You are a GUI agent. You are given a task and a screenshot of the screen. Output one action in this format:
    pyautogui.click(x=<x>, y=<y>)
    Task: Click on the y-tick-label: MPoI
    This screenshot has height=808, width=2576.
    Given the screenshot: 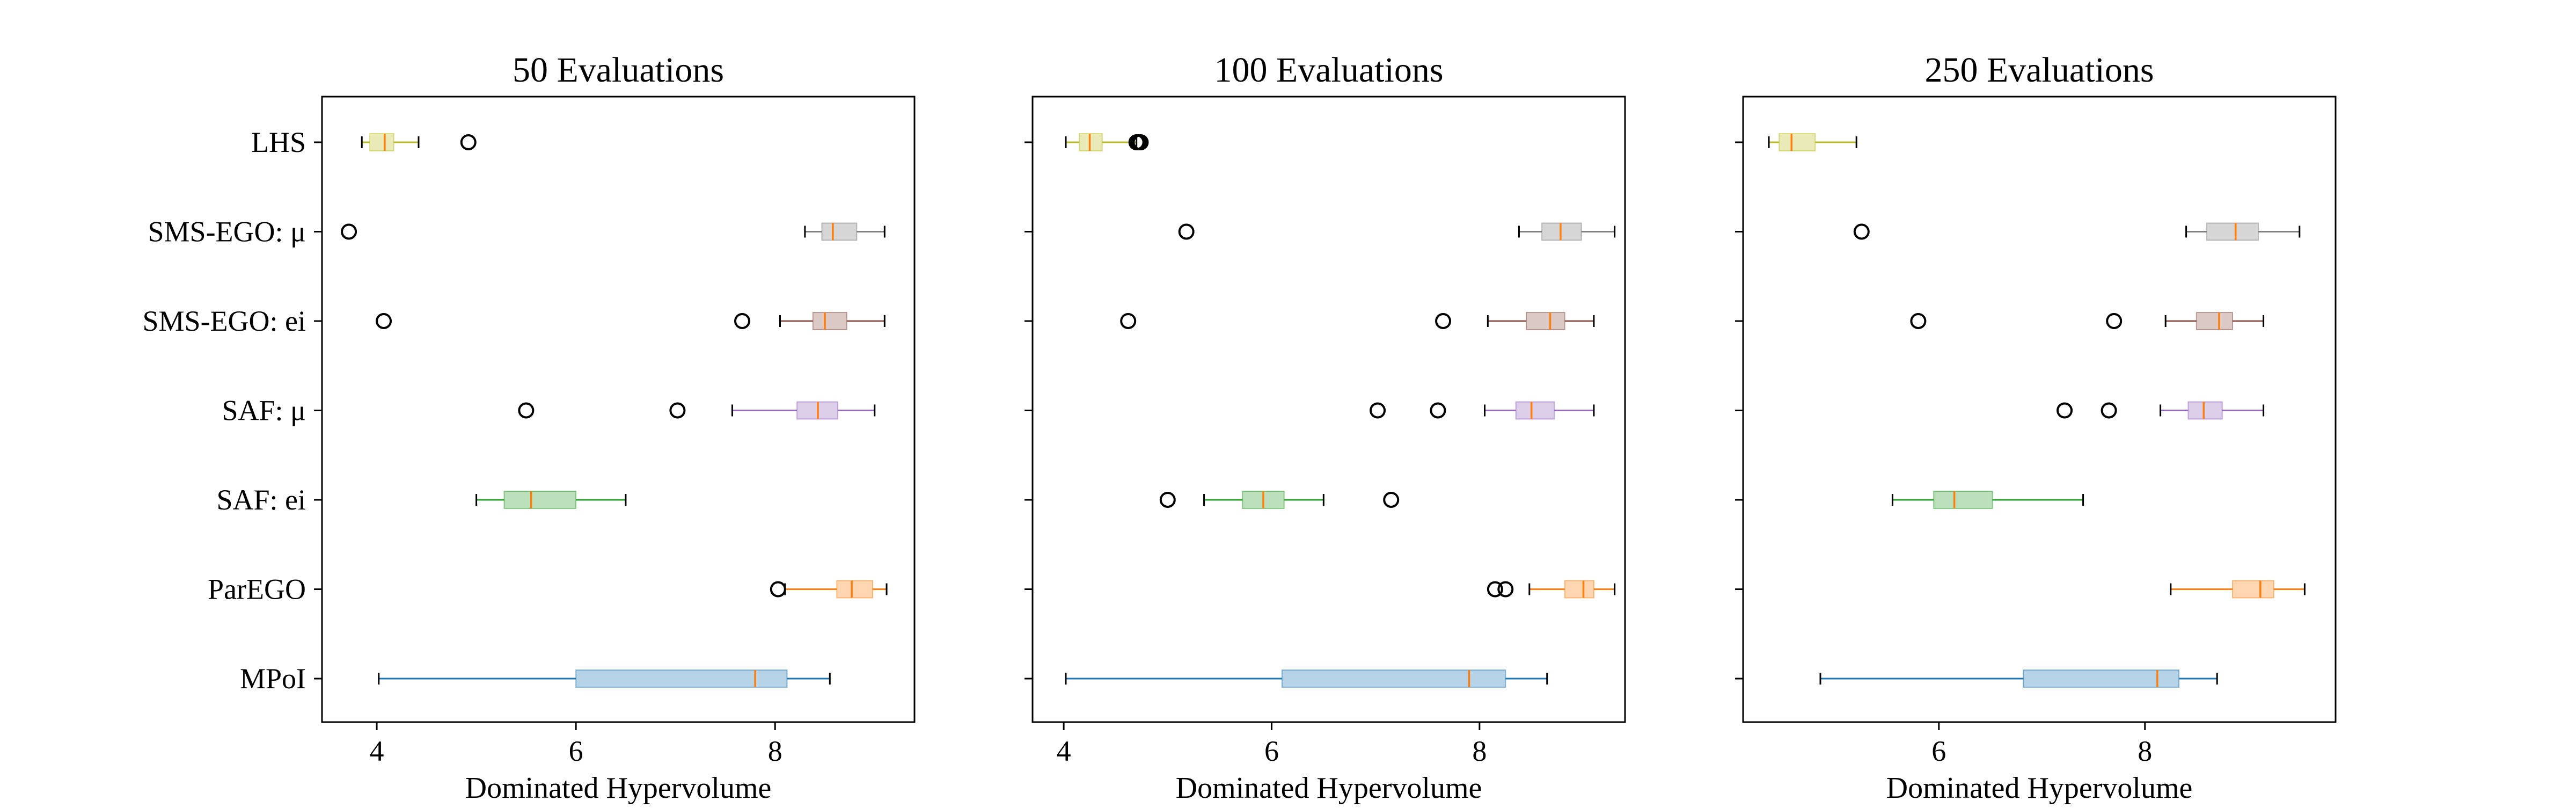 What is the action you would take?
    pyautogui.click(x=273, y=679)
    